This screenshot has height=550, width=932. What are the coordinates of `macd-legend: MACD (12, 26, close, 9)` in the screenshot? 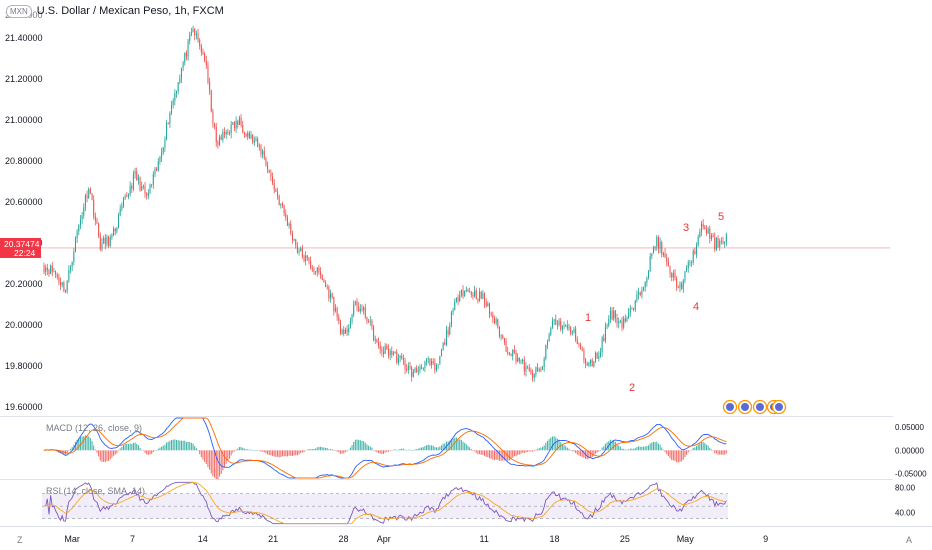 It's located at (94, 428).